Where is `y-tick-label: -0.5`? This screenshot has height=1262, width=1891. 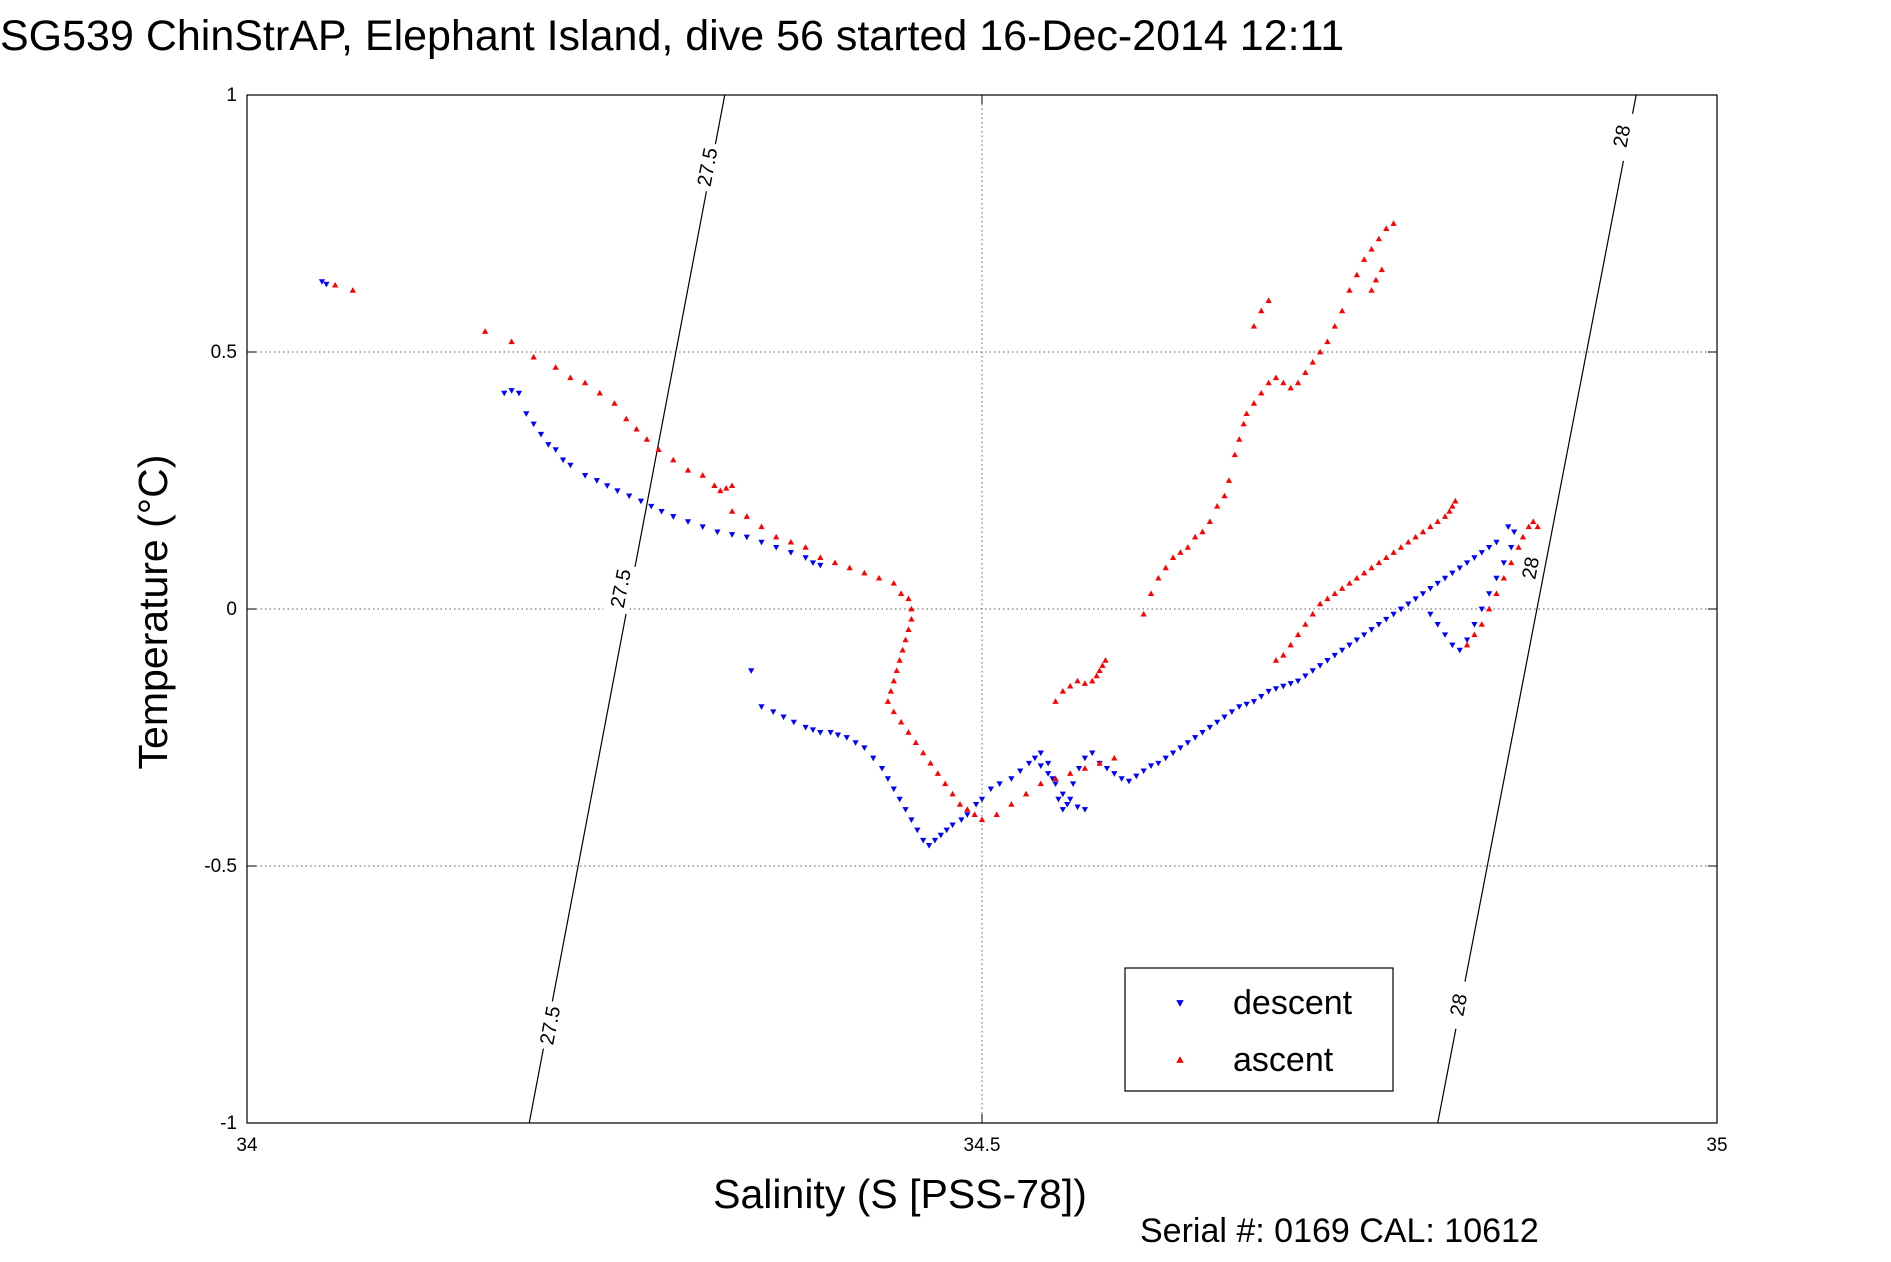 y-tick-label: -0.5 is located at coordinates (220, 866).